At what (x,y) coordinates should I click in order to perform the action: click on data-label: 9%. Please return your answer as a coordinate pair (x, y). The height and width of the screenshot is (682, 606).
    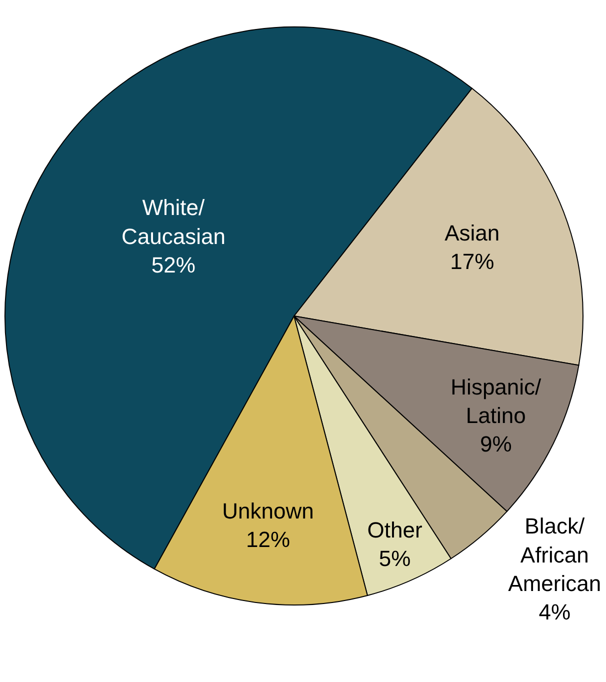
    Looking at the image, I should click on (496, 444).